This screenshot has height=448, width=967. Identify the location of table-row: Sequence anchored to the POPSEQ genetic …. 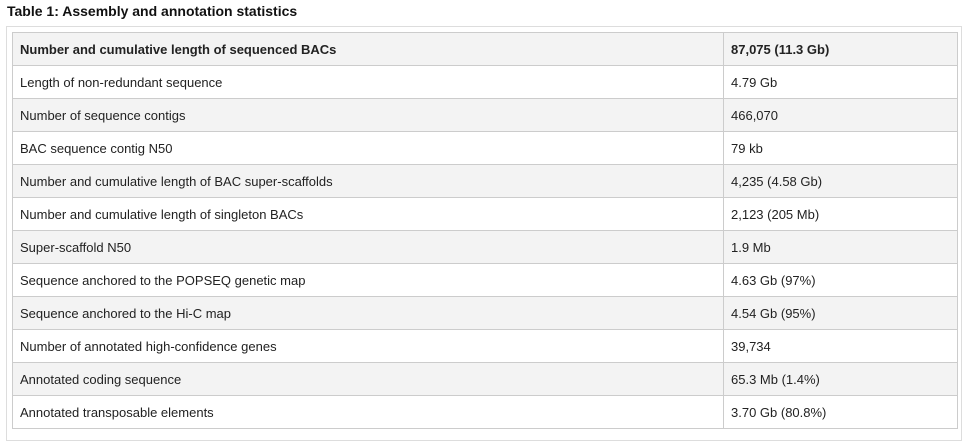
(485, 280).